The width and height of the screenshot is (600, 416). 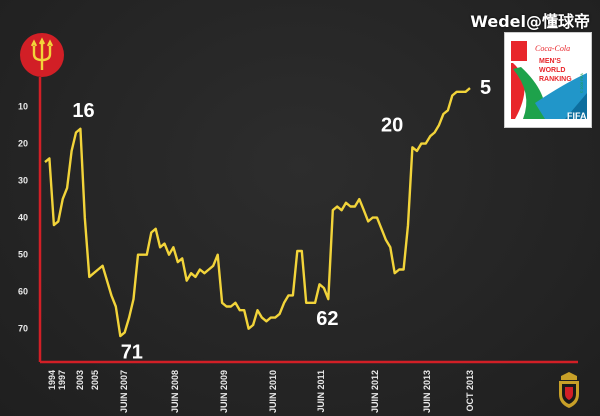 I want to click on annotation-label: 62, so click(x=327, y=319).